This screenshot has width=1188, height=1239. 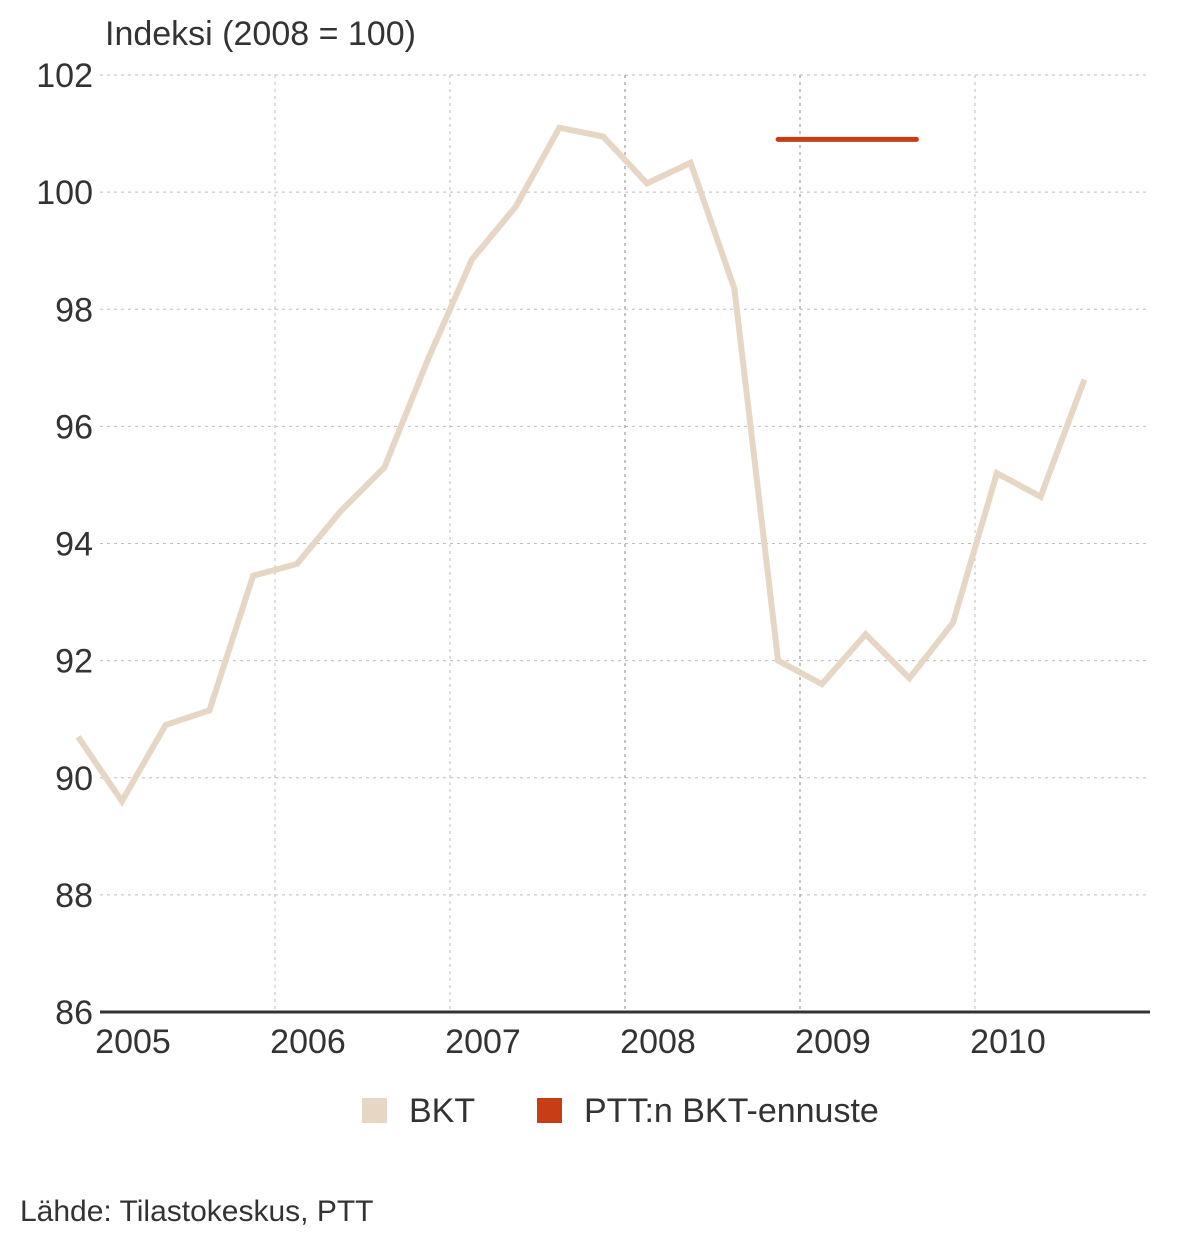 What do you see at coordinates (374, 1110) in the screenshot?
I see `legend-swatch-bkt` at bounding box center [374, 1110].